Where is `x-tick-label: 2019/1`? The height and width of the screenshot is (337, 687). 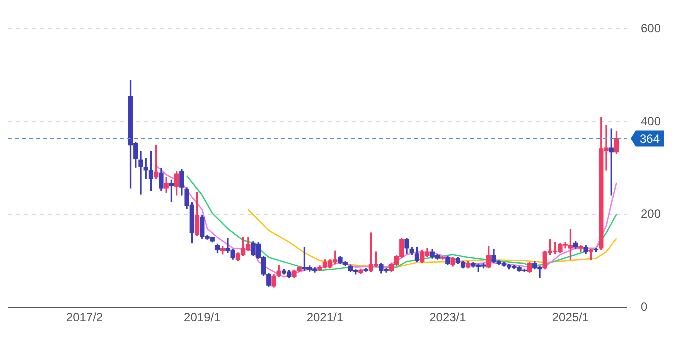
x-tick-label: 2019/1 is located at coordinates (203, 317).